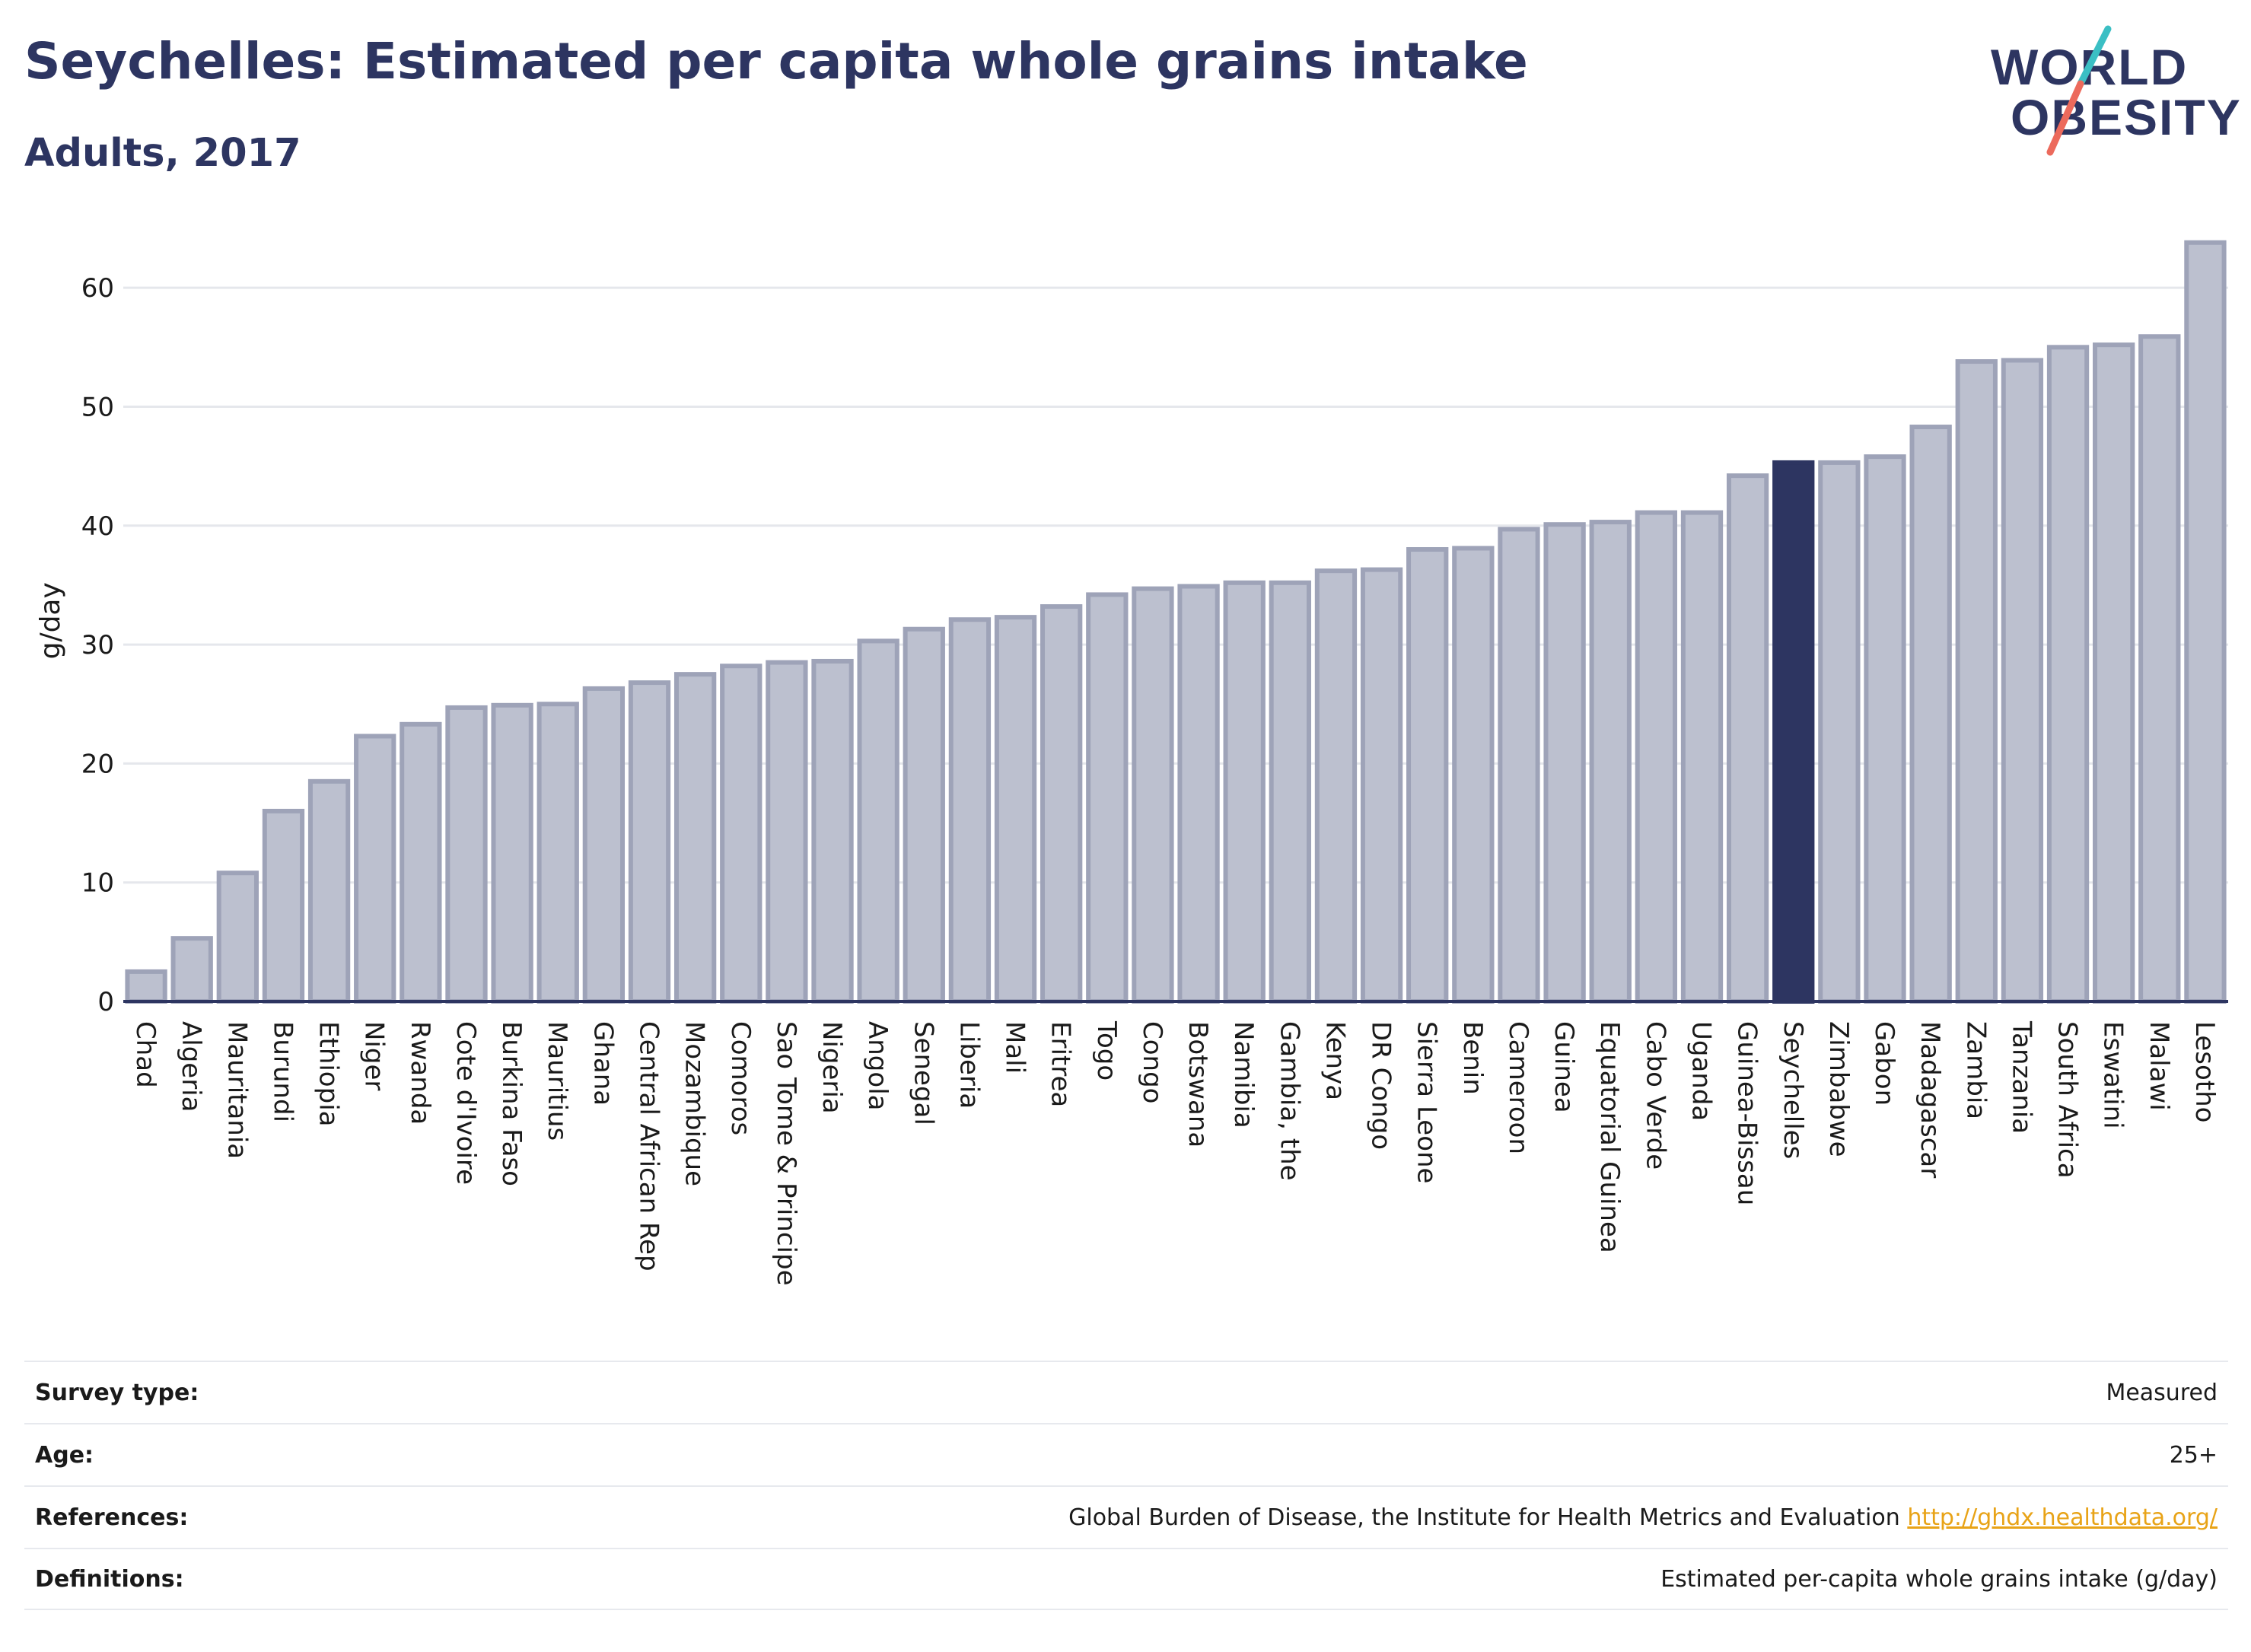 The height and width of the screenshot is (1652, 2251). What do you see at coordinates (64, 1455) in the screenshot?
I see `age-label: Age:` at bounding box center [64, 1455].